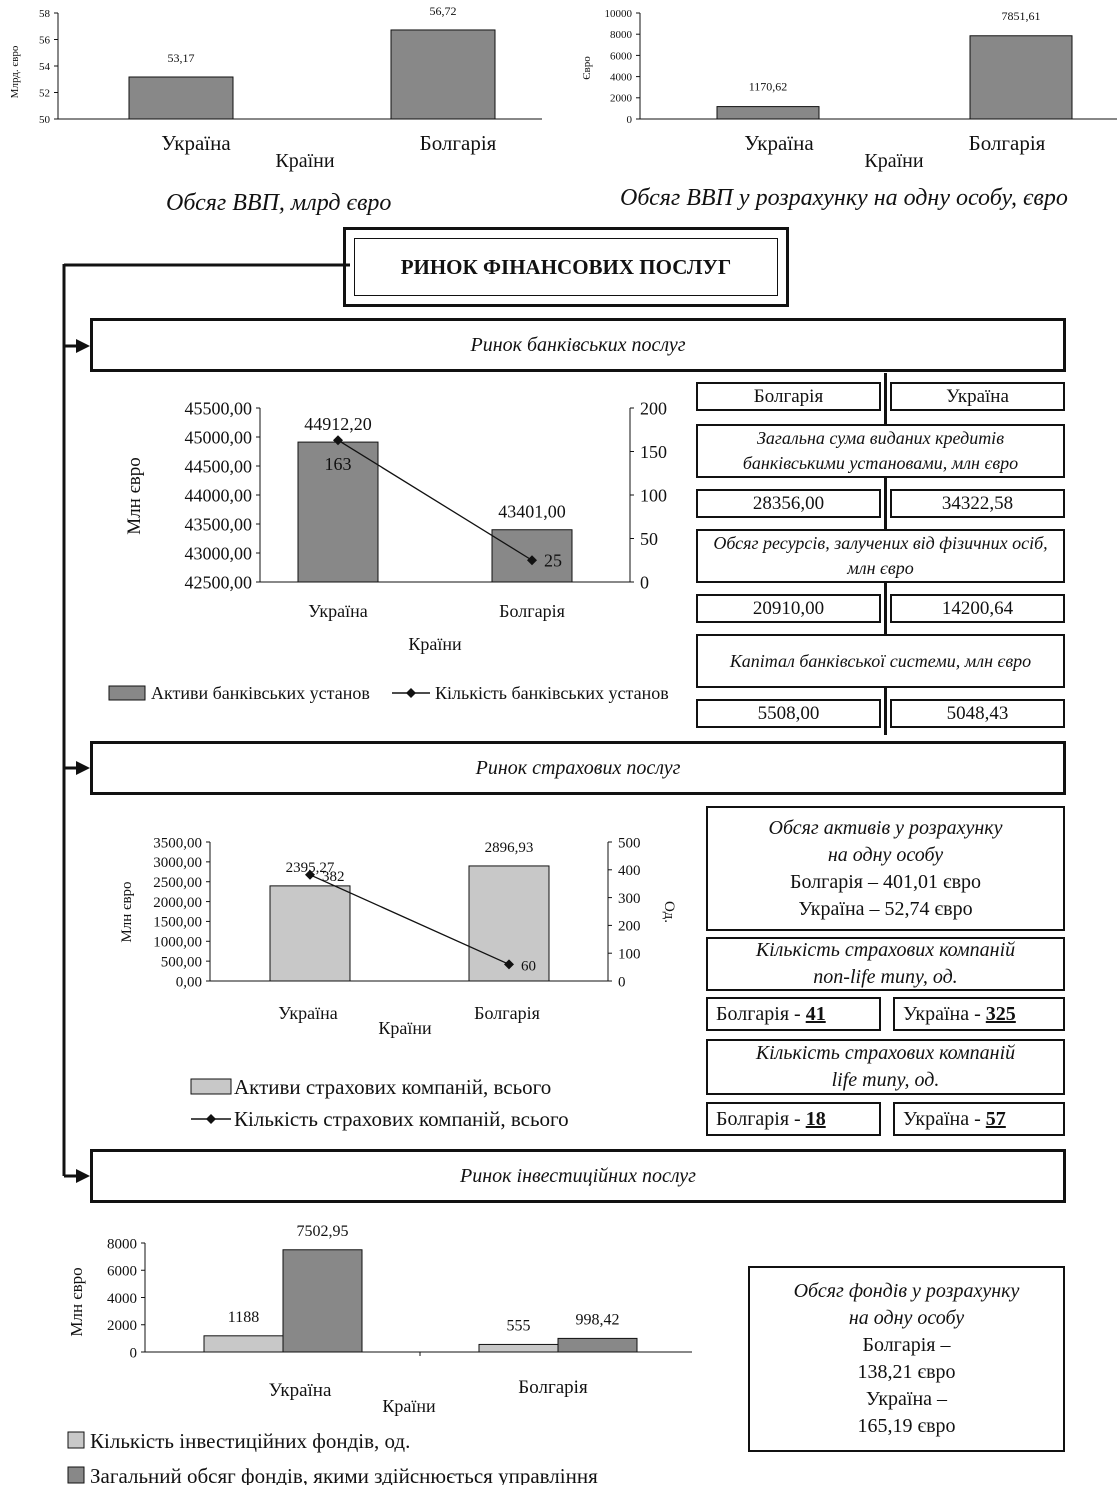 The image size is (1117, 1485). I want to click on gdp-bar-label-0: 53,17, so click(181, 58).